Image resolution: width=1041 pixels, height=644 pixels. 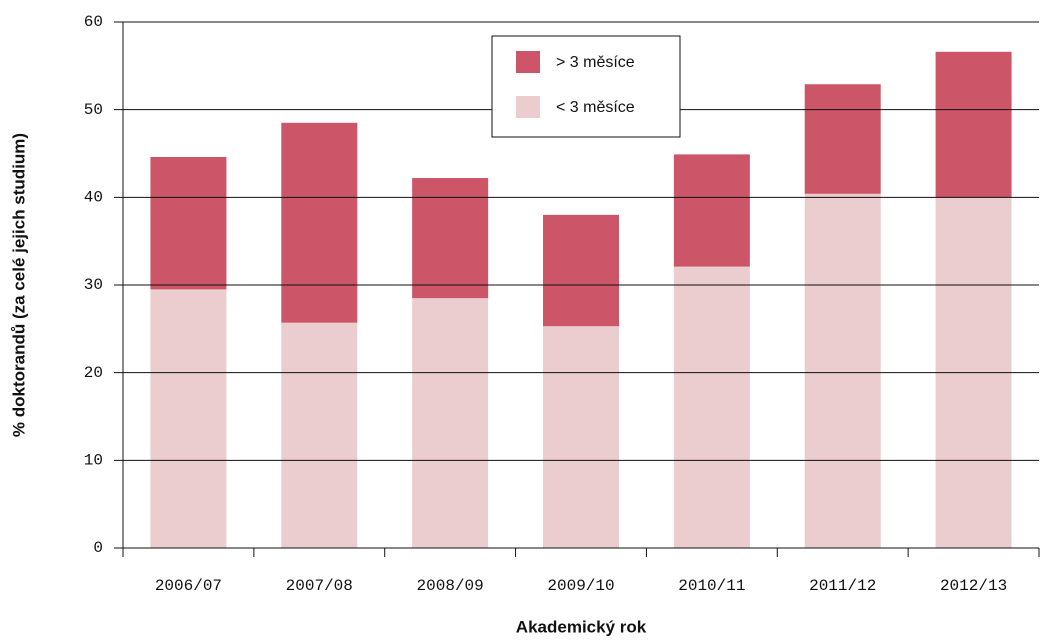 What do you see at coordinates (580, 586) in the screenshot?
I see `x-tick-label: 2009/10` at bounding box center [580, 586].